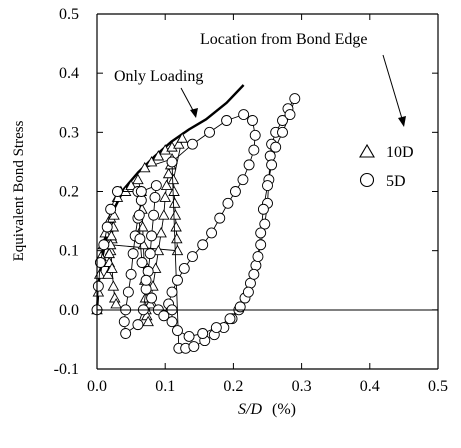  I want to click on legend: 10D 5D, so click(386, 166).